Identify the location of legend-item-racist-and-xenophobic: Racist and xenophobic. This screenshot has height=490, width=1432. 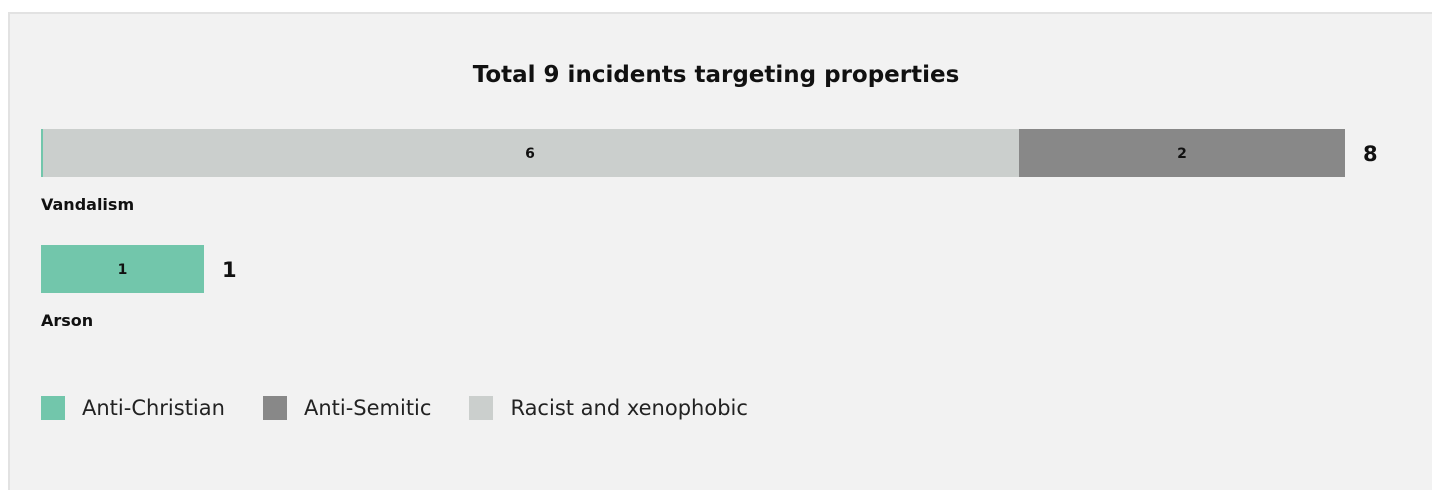
(608, 408).